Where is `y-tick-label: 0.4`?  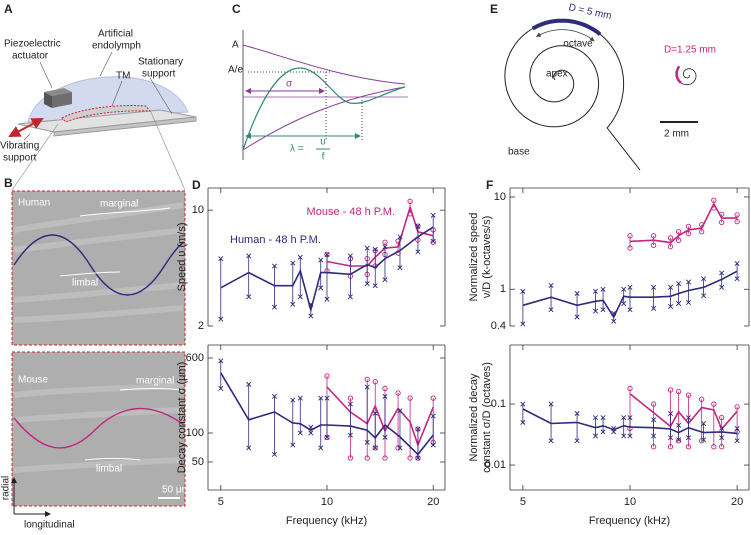
y-tick-label: 0.4 is located at coordinates (498, 326).